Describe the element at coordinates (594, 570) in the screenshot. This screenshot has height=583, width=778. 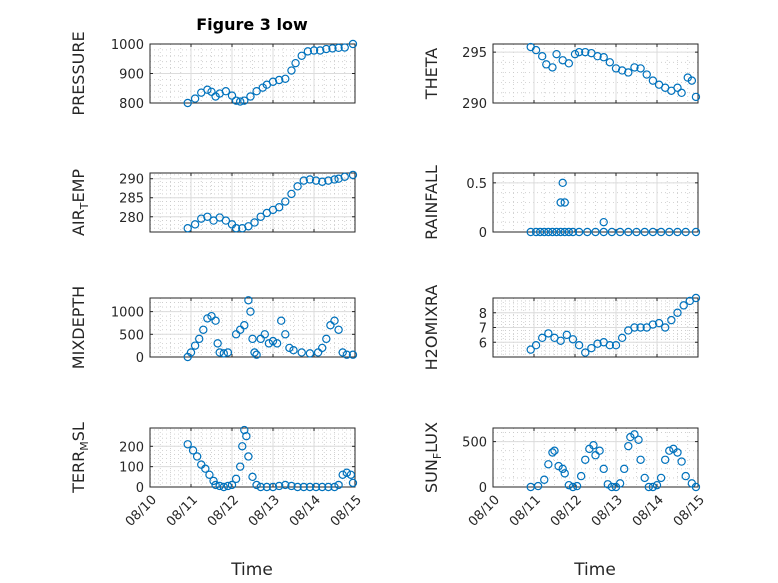
I see `x-axis-label-right: Time` at that location.